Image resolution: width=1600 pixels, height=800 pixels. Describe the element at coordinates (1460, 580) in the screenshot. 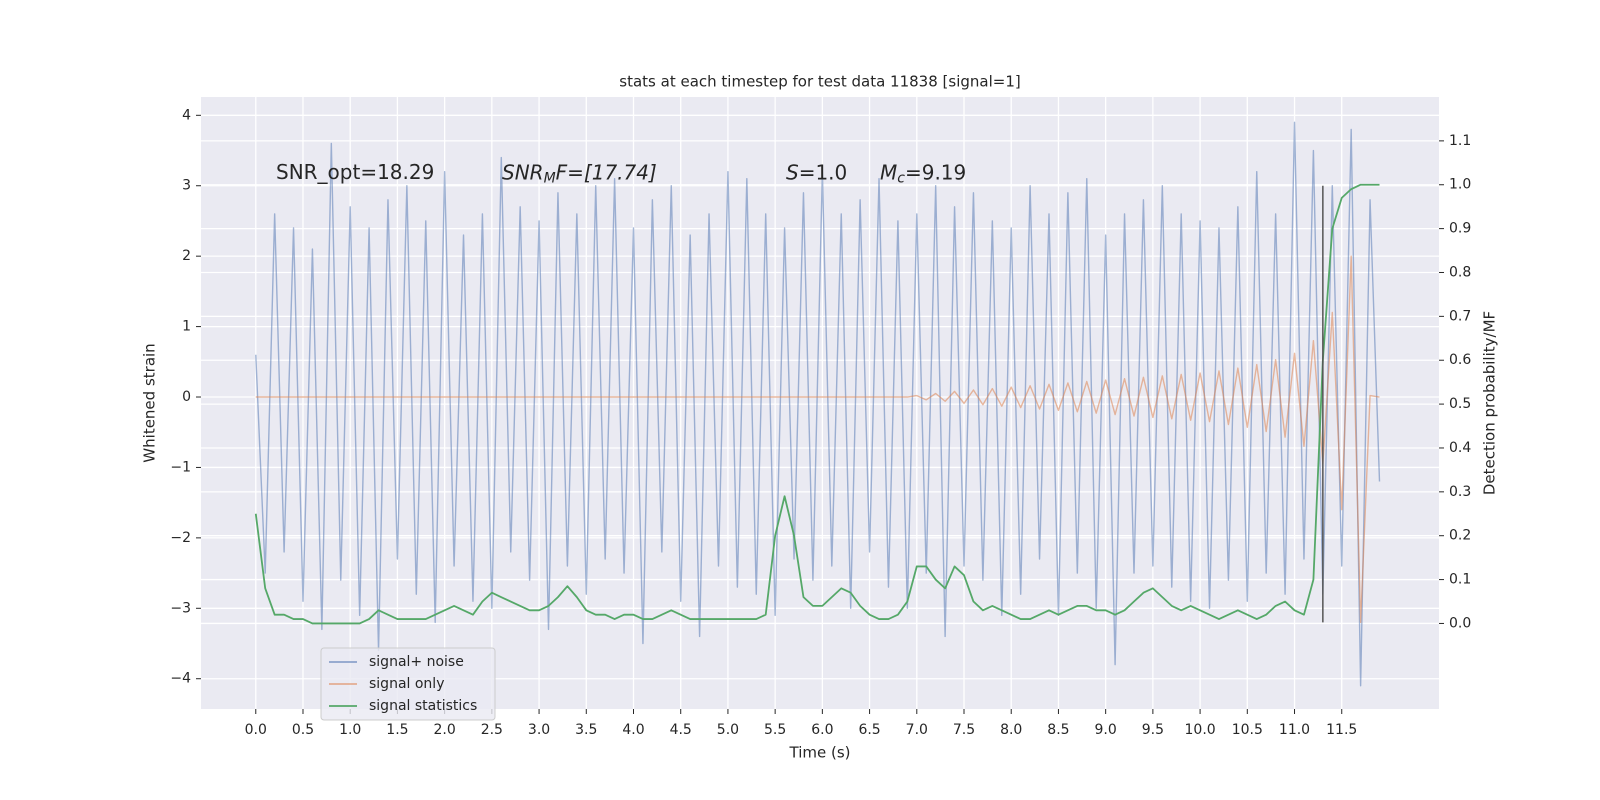

I see `y2-tick-label: 0.1` at that location.